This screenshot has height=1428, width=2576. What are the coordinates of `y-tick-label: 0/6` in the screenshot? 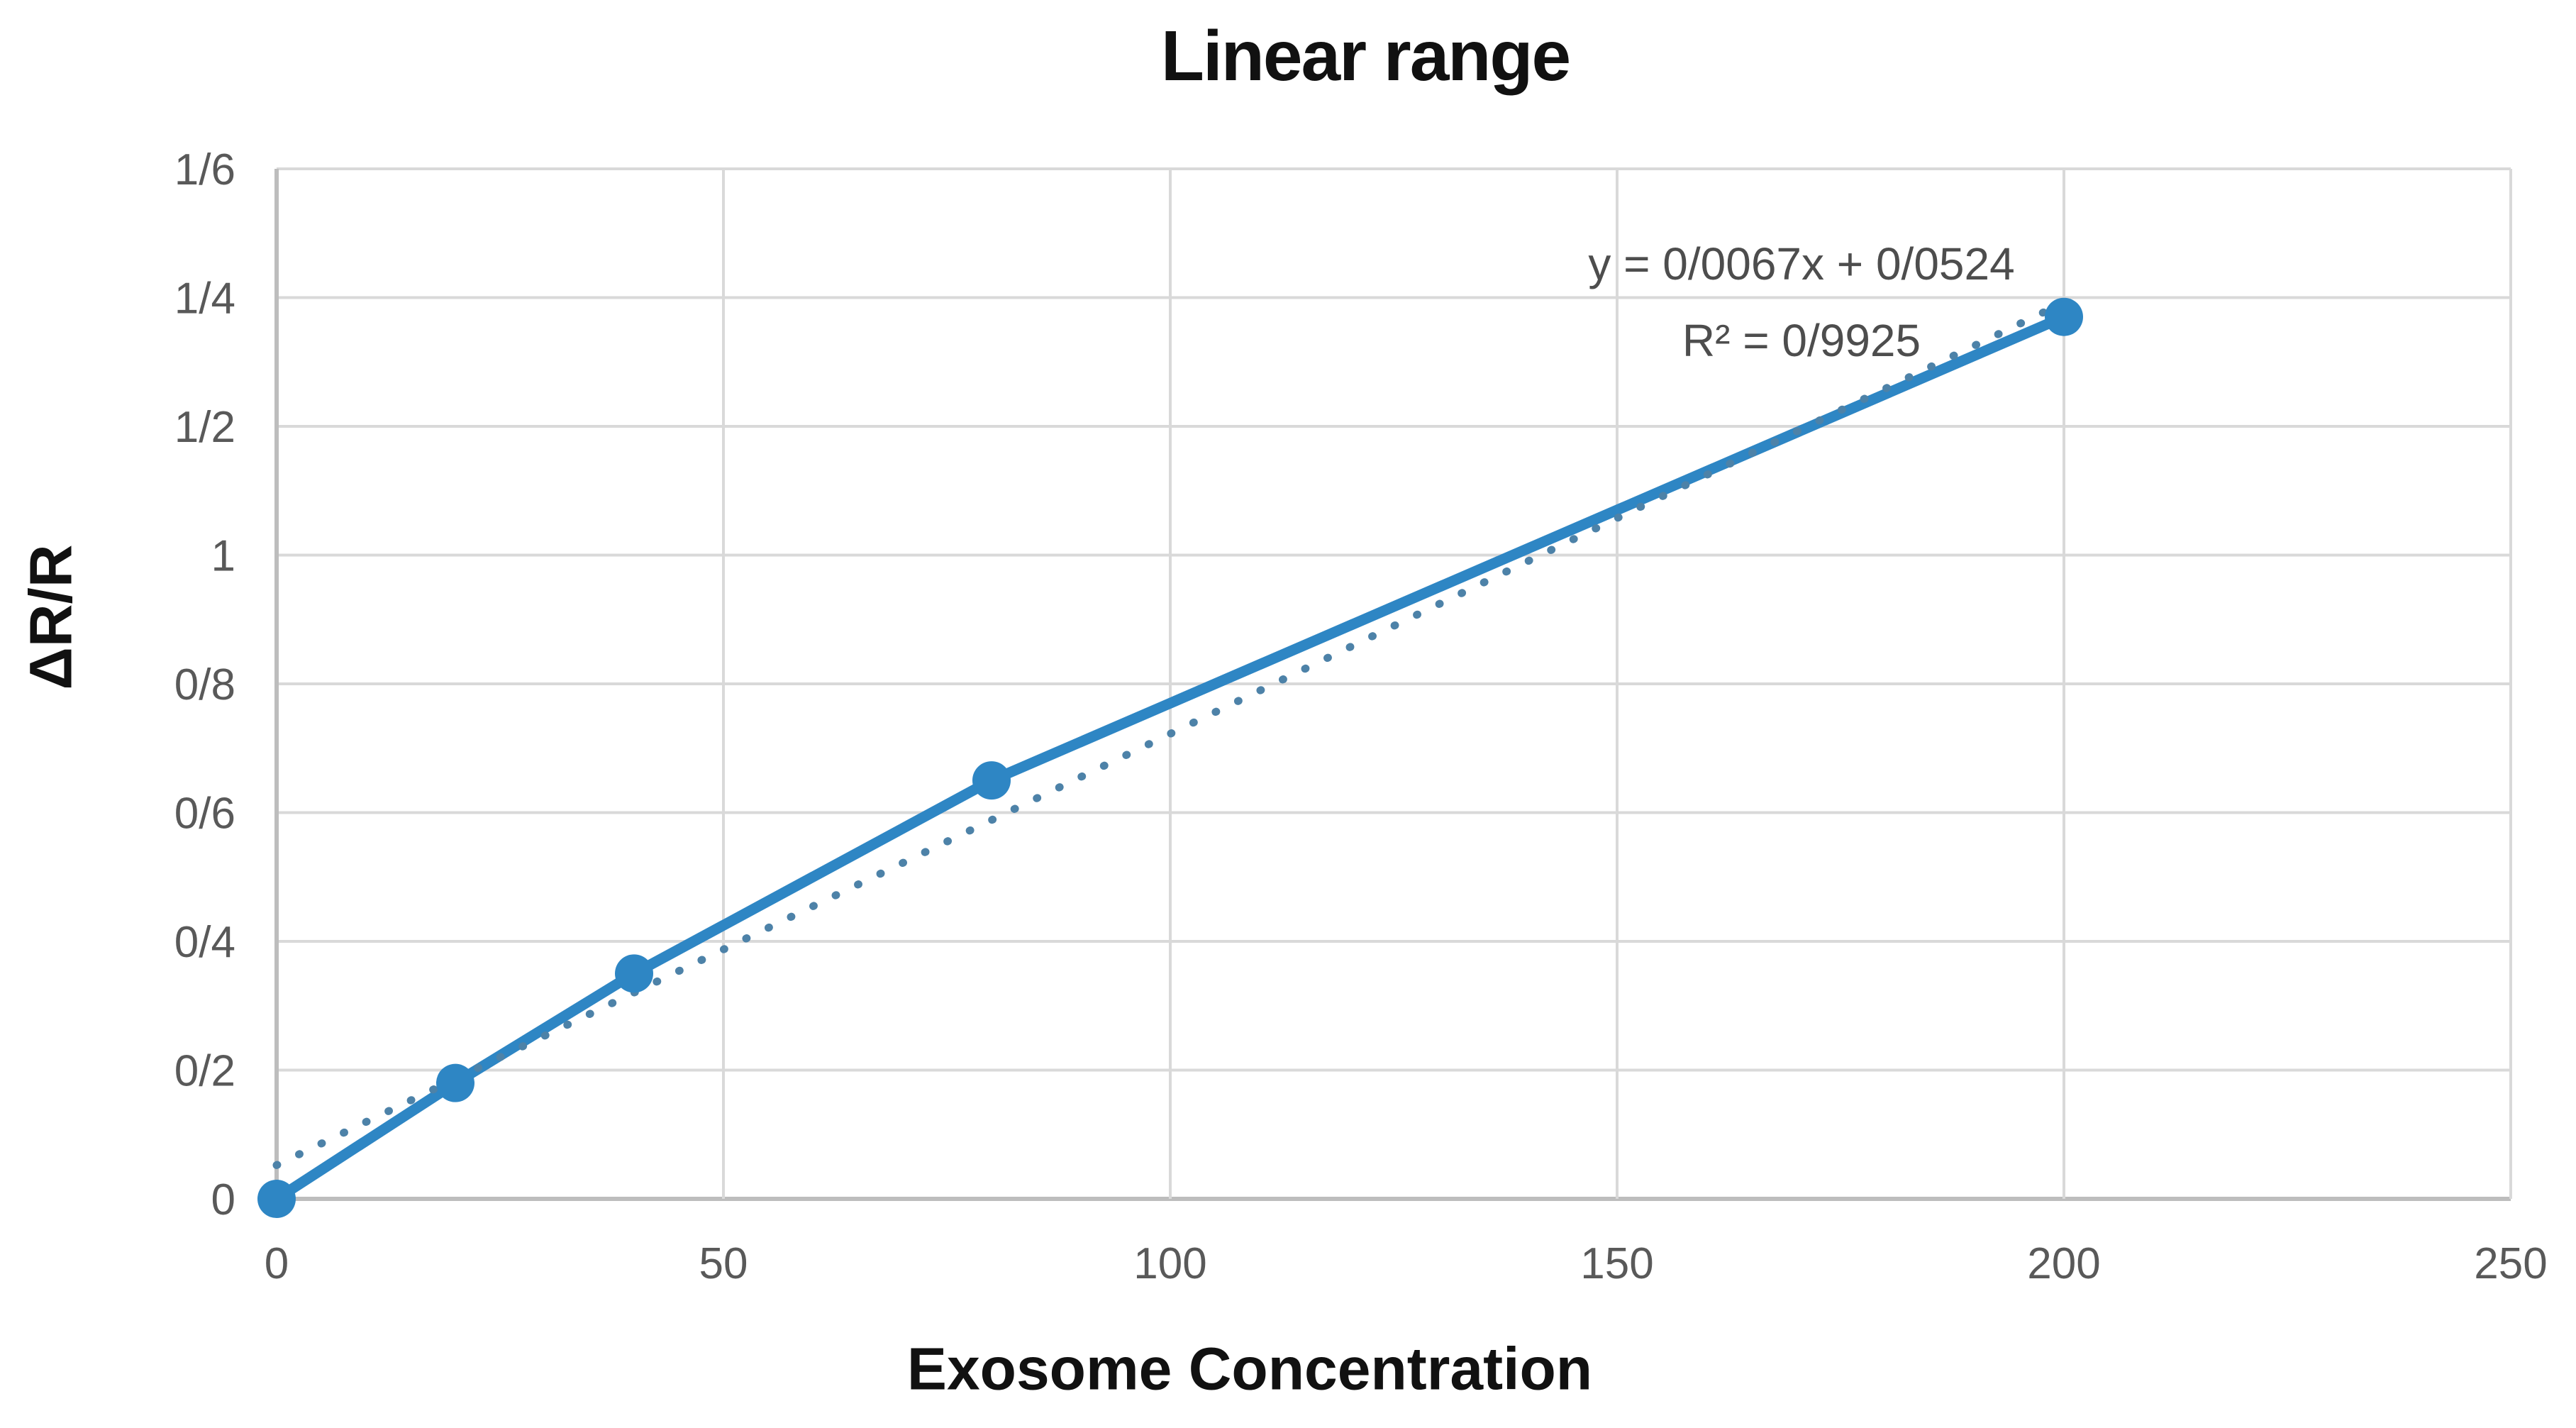 It's located at (204, 814).